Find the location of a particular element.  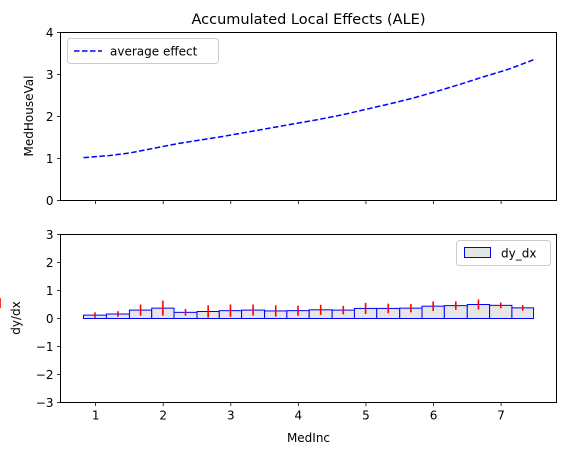

bottom-legend-box is located at coordinates (503, 253).